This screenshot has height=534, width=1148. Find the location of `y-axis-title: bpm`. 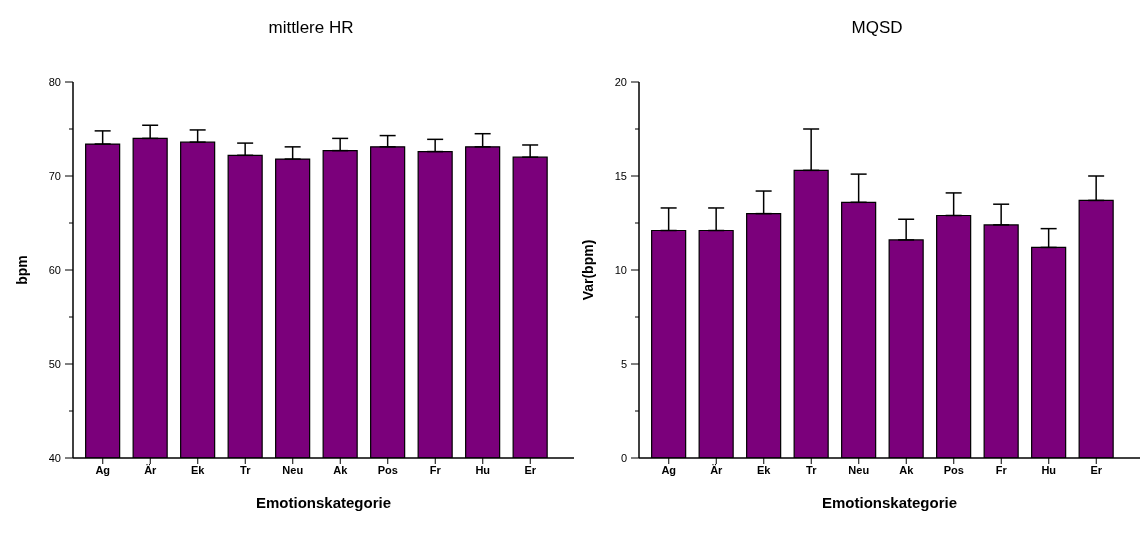

y-axis-title: bpm is located at coordinates (21, 270).